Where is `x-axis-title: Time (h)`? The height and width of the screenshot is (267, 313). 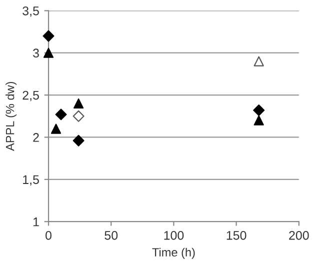 x-axis-title: Time (h) is located at coordinates (173, 253).